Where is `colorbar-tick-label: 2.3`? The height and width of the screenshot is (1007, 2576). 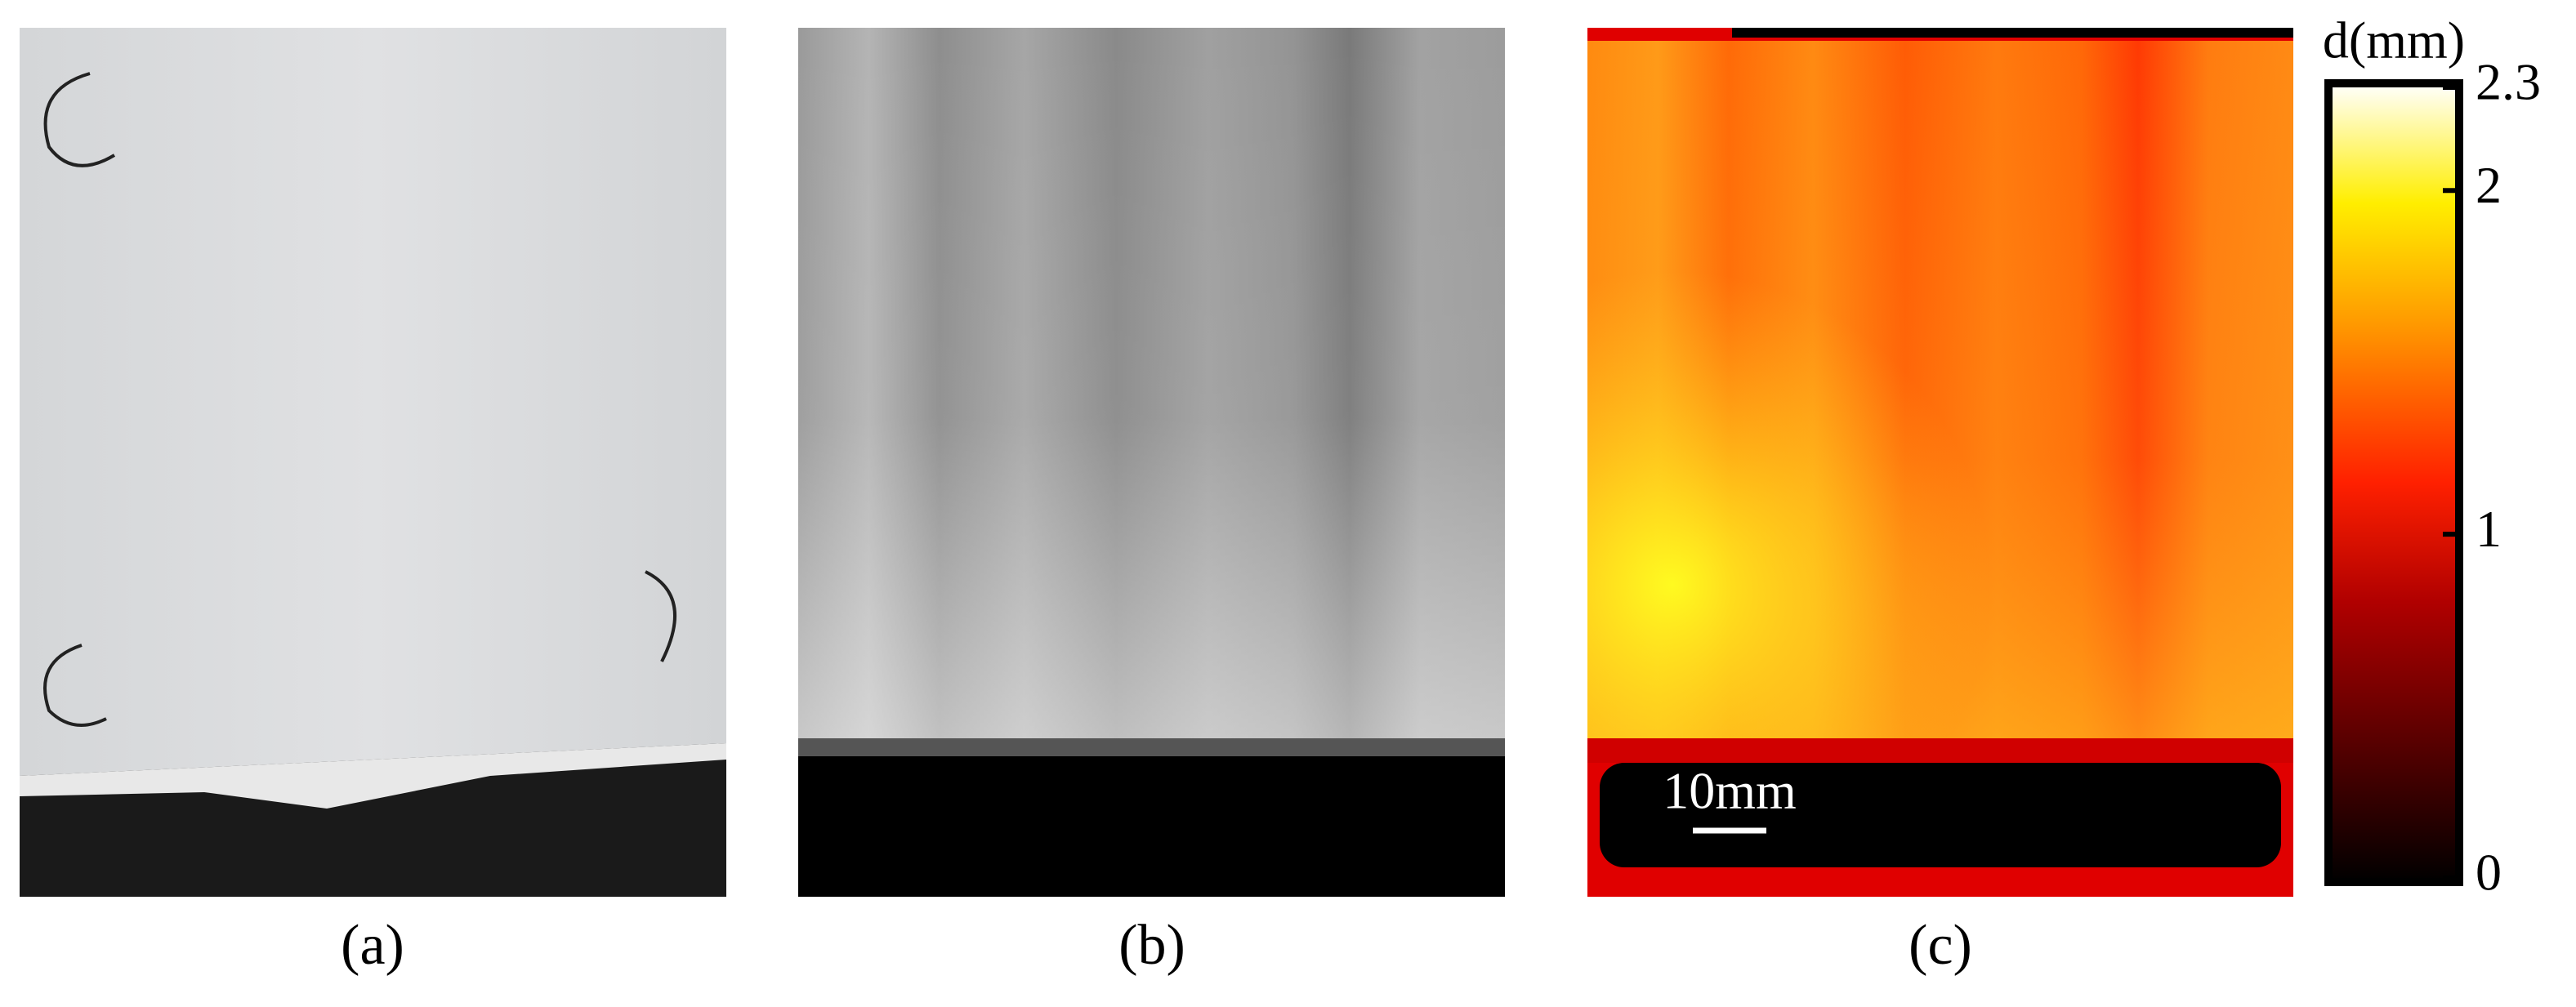
colorbar-tick-label: 2.3 is located at coordinates (2509, 82).